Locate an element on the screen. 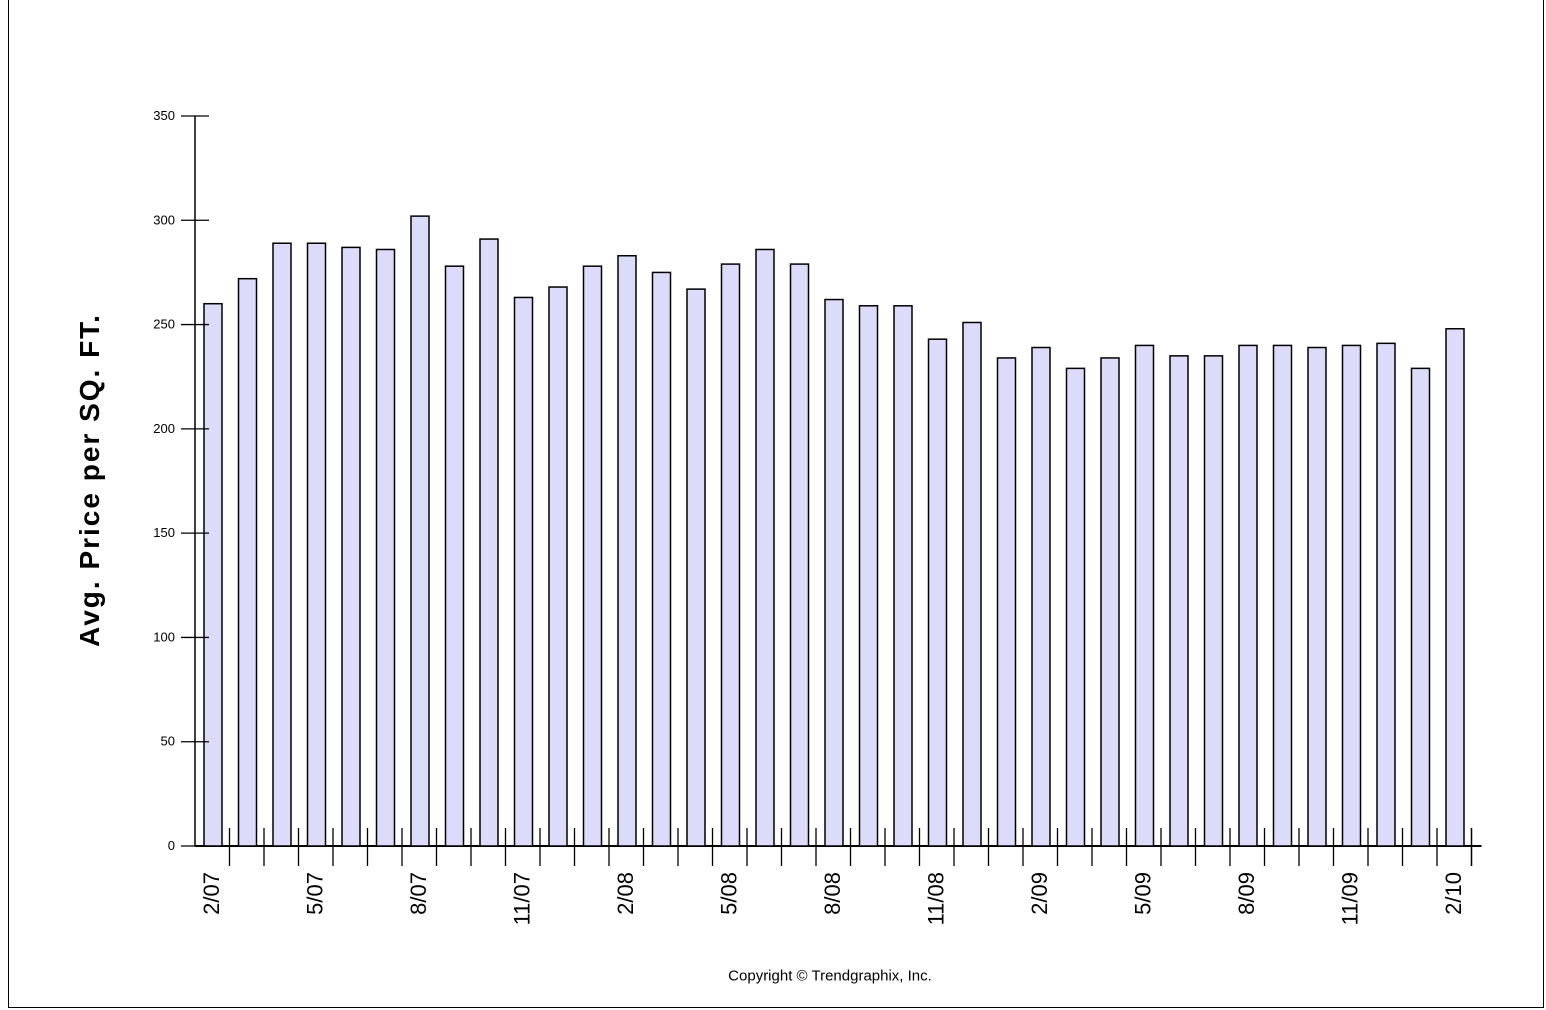  y-tick-label: 100 is located at coordinates (164, 636).